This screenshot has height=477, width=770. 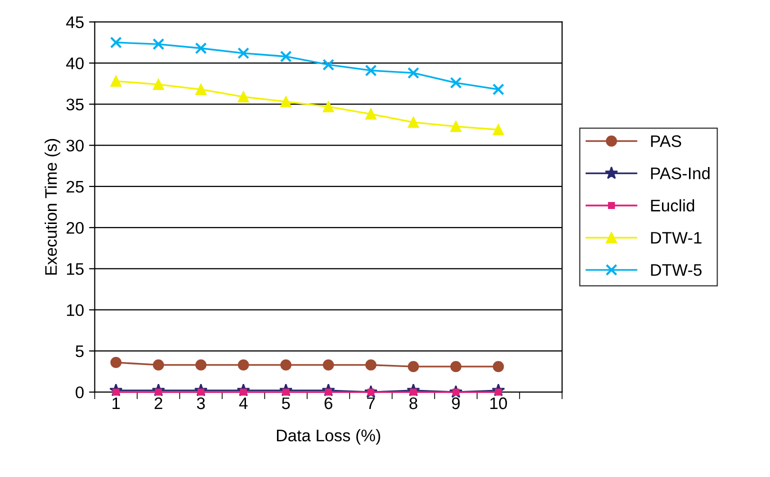 What do you see at coordinates (676, 238) in the screenshot?
I see `legend-label: DTW-1` at bounding box center [676, 238].